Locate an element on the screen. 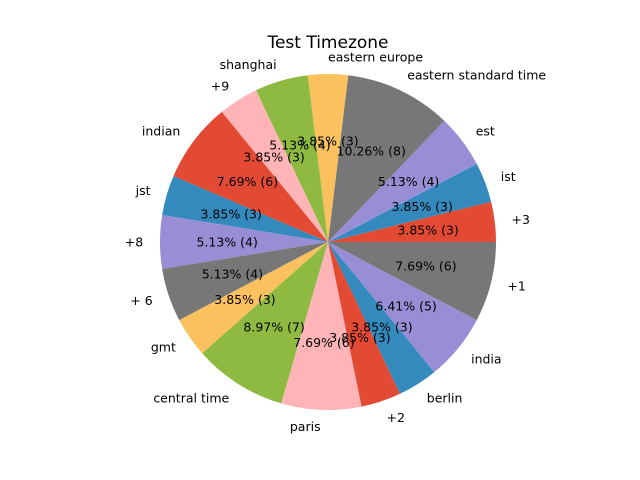 Image resolution: width=640 pixels, height=480 pixels. slice-percent-label-0: 3.85% (3) is located at coordinates (427, 229).